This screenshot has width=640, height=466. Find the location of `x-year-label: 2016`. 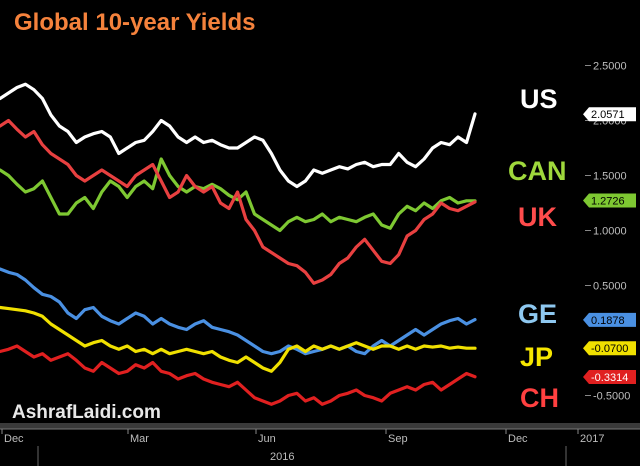

x-year-label: 2016 is located at coordinates (282, 457).